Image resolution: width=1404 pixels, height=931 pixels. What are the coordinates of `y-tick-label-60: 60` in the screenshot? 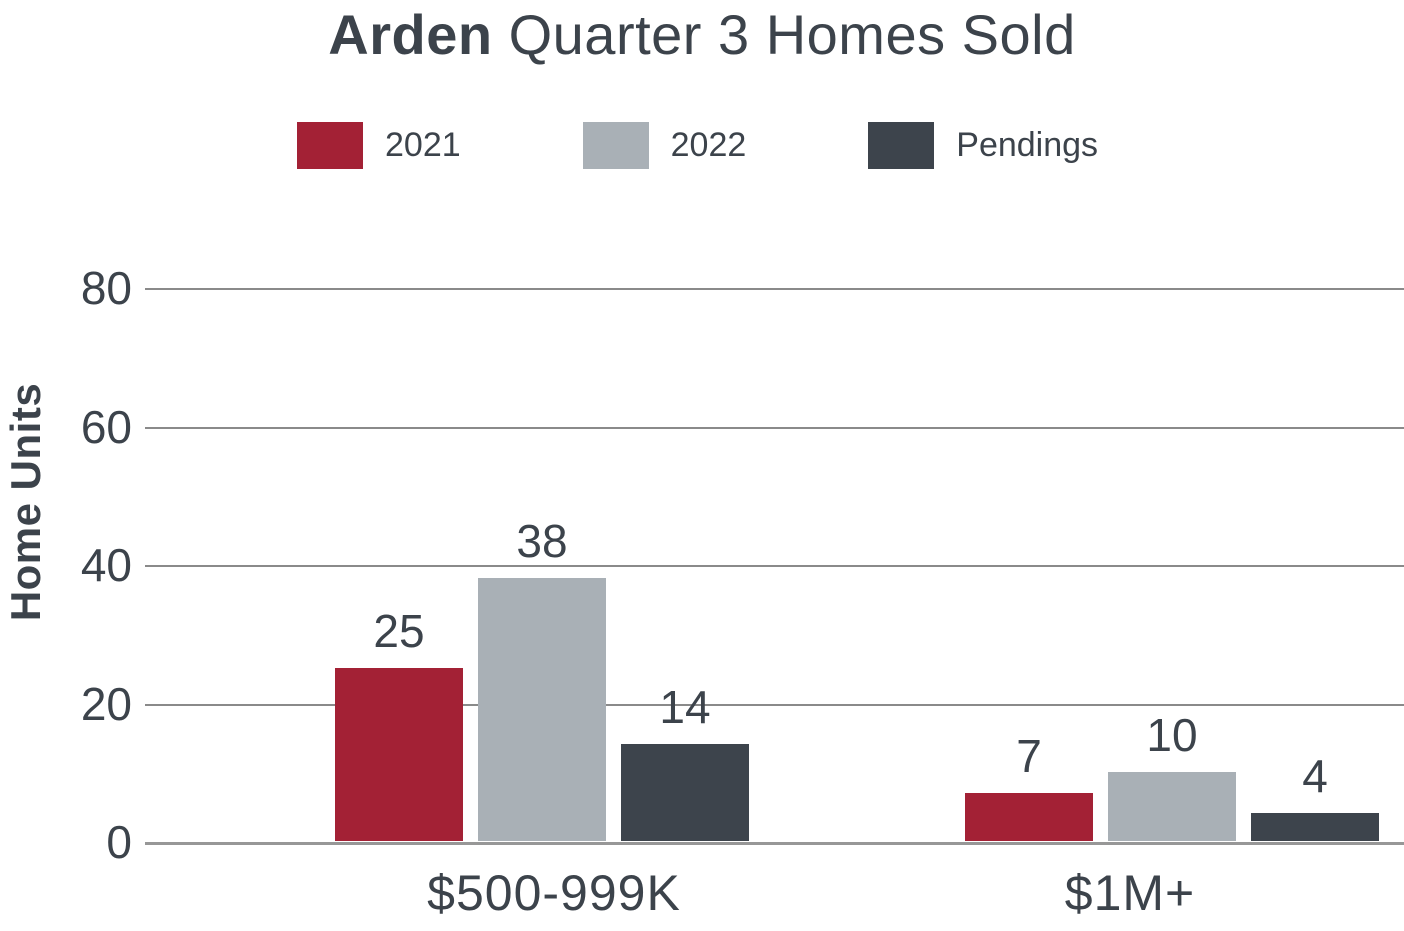 It's located at (106, 426).